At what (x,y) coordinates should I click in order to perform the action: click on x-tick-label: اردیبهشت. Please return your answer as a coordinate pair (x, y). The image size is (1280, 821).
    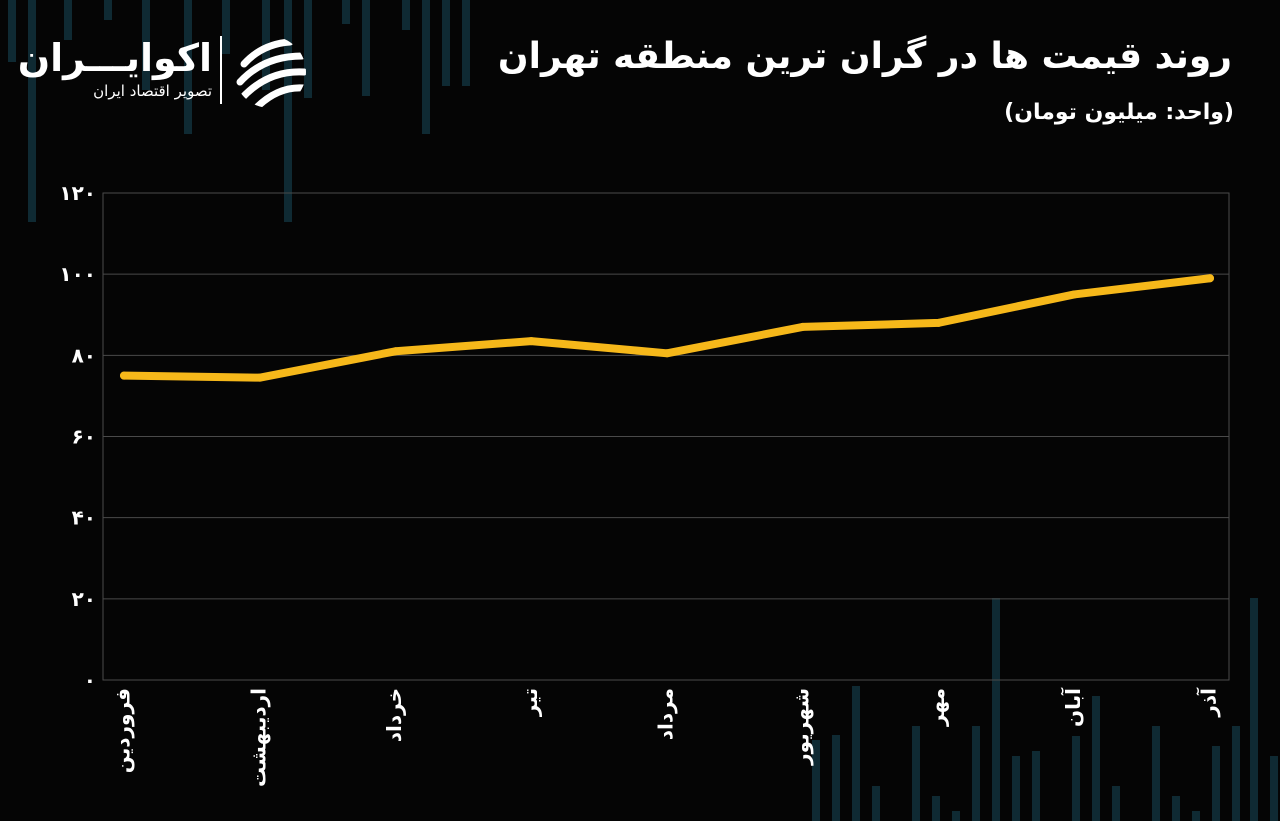
    Looking at the image, I should click on (258, 737).